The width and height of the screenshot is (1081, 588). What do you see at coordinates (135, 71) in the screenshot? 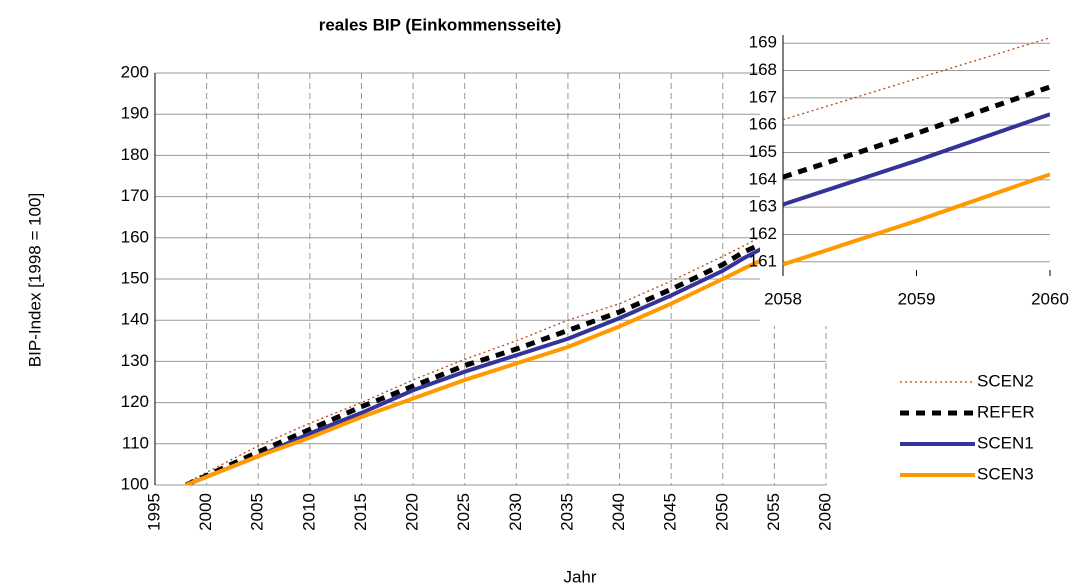
I see `y-tick-label: 200` at bounding box center [135, 71].